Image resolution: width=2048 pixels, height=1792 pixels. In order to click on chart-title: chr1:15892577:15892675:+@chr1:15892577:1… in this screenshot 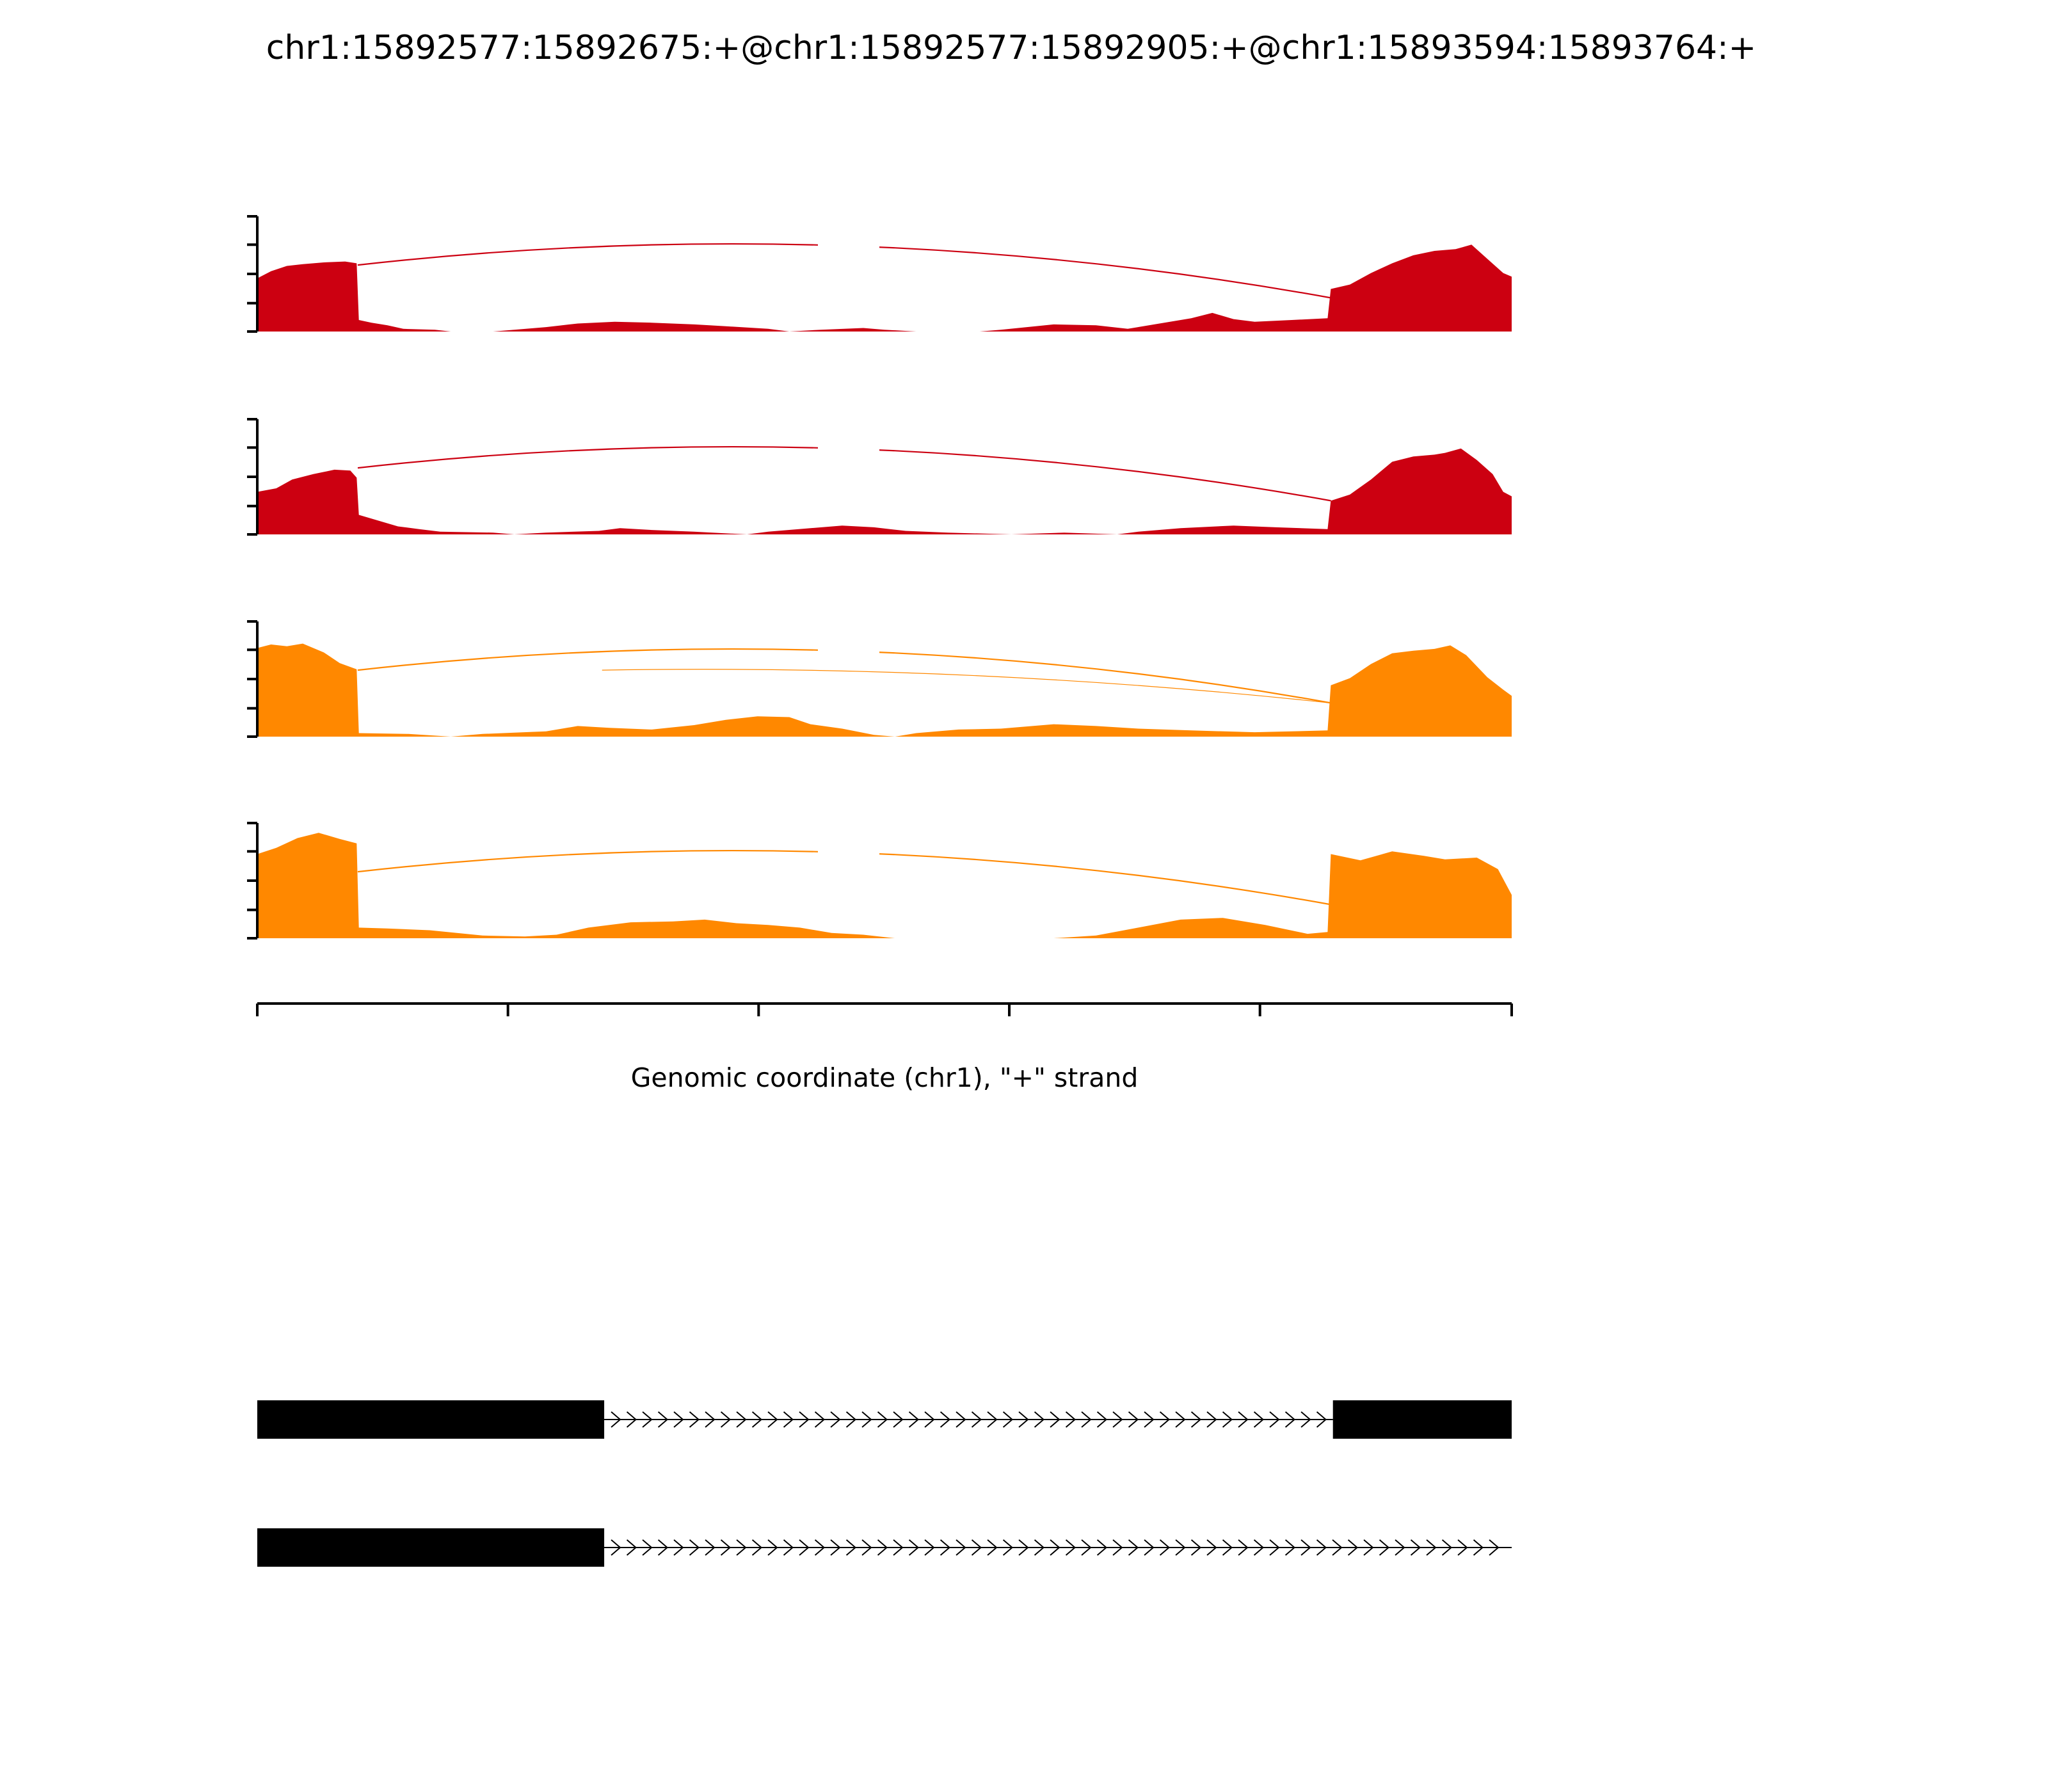, I will do `click(1011, 48)`.